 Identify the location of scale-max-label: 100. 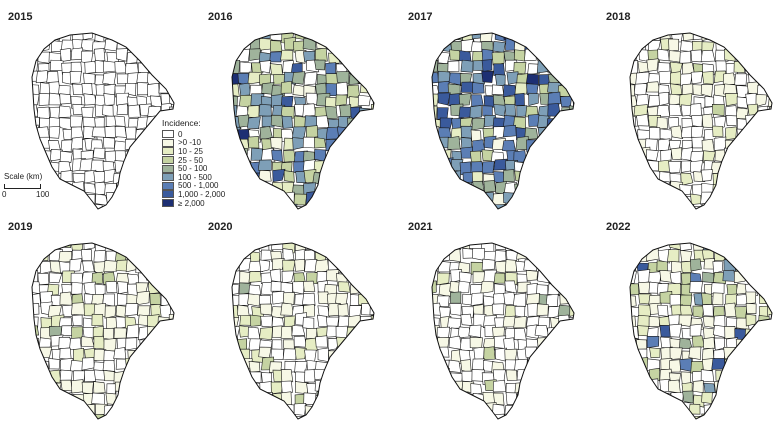
(43, 194).